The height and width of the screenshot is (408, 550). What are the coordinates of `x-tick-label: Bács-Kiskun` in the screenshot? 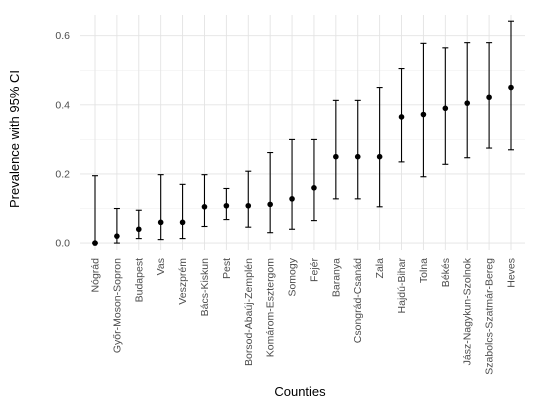 It's located at (205, 287).